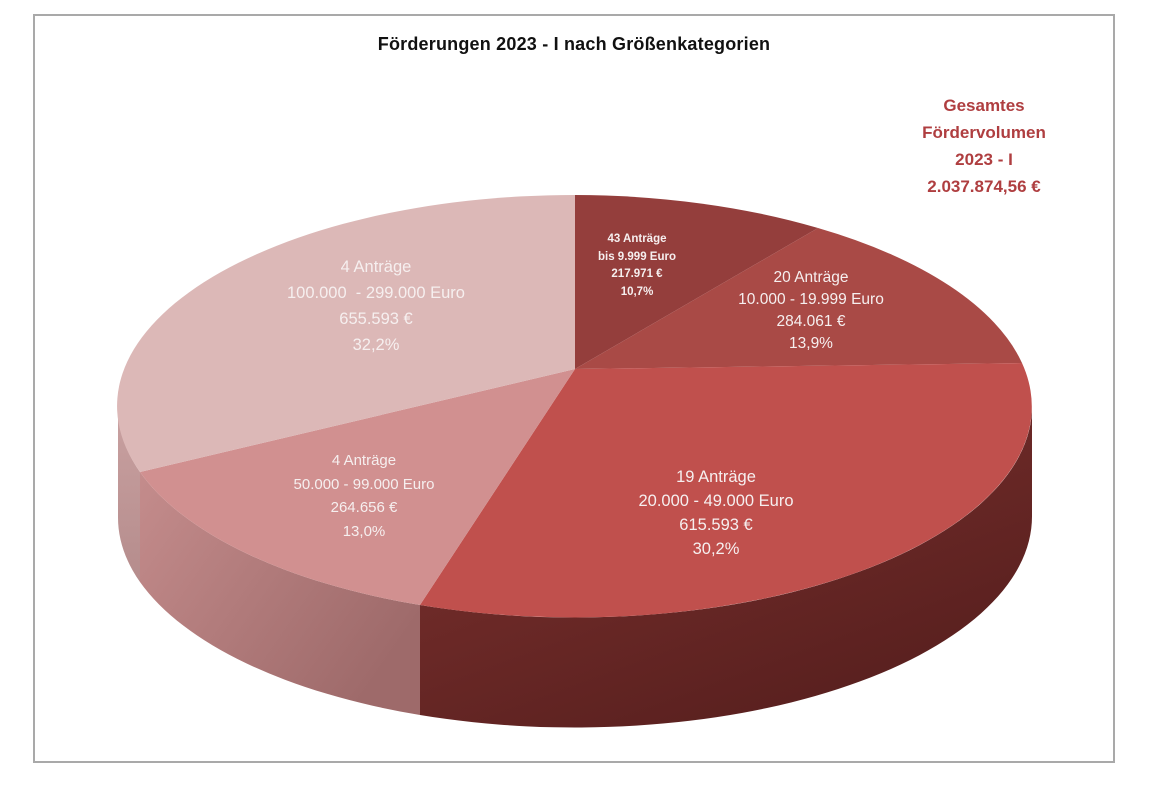 Image resolution: width=1151 pixels, height=789 pixels. What do you see at coordinates (364, 531) in the screenshot?
I see `slice-percent: 13,0%` at bounding box center [364, 531].